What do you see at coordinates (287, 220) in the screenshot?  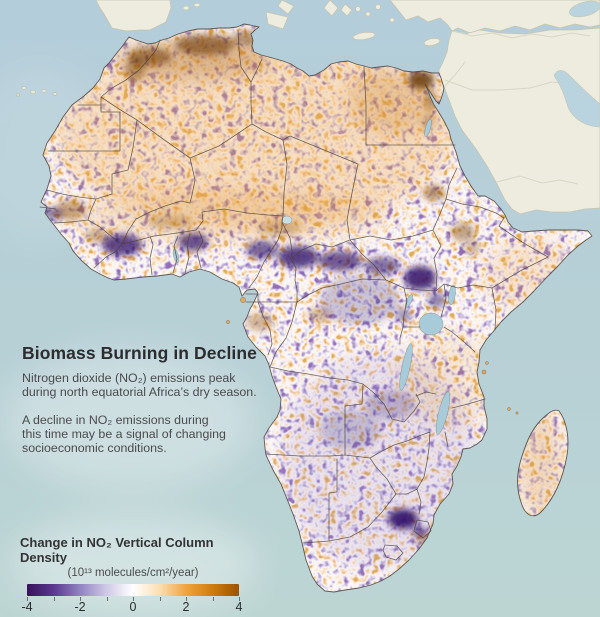 I see `lake-chad` at bounding box center [287, 220].